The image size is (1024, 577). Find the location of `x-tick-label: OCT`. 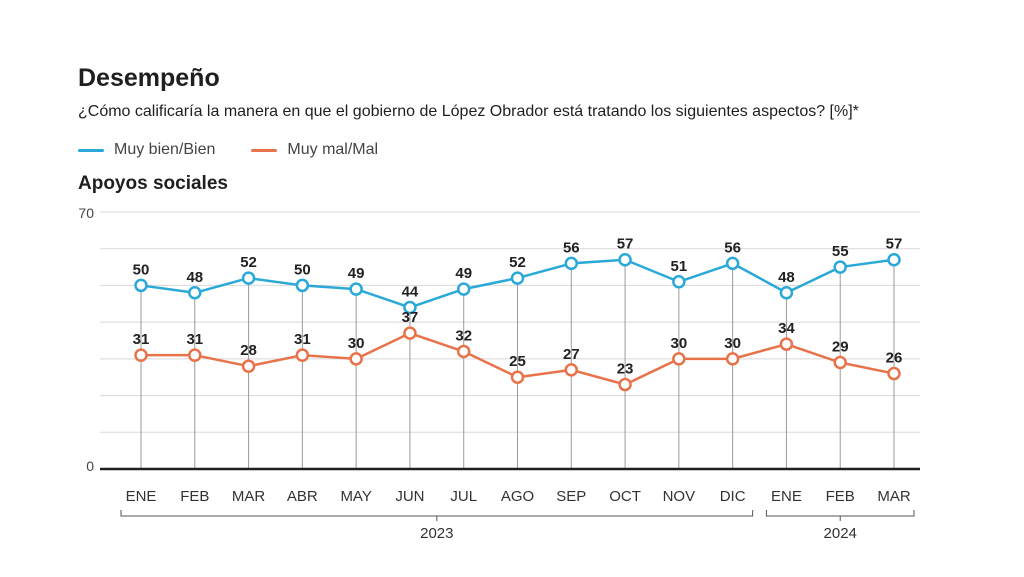

x-tick-label: OCT is located at coordinates (625, 496).